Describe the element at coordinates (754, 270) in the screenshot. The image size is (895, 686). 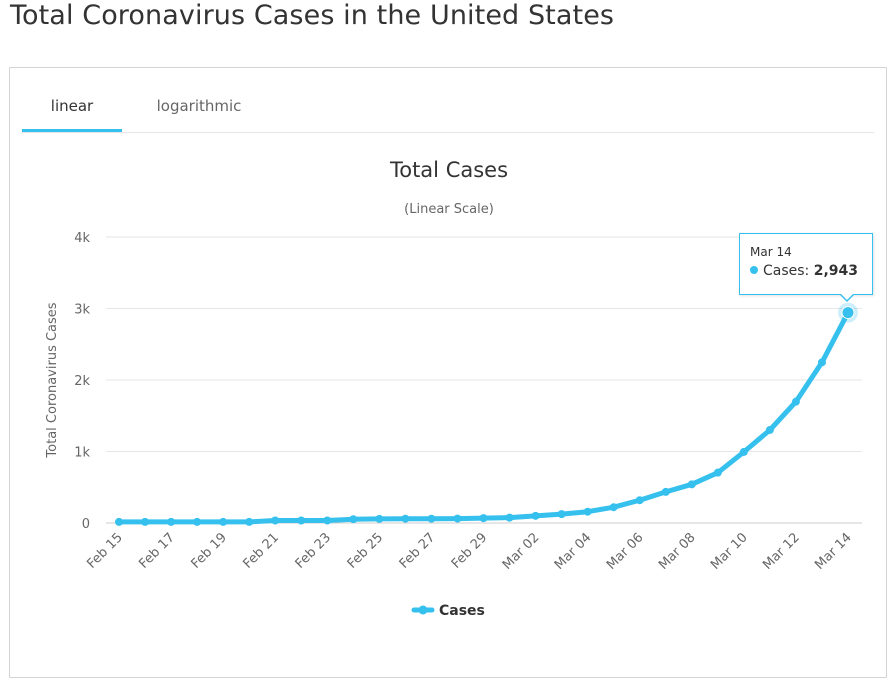
I see `tooltip-series-dot` at that location.